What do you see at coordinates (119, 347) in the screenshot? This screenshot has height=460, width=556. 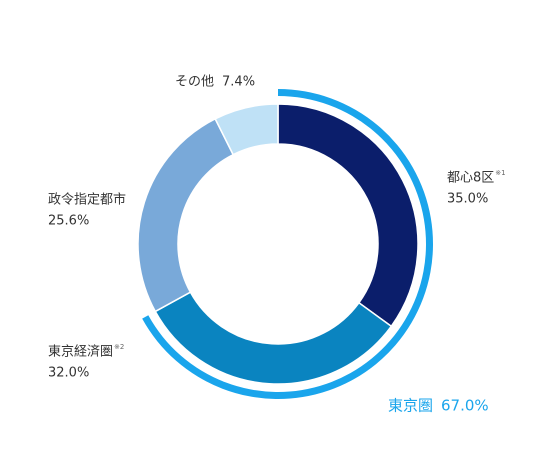 I see `footnote-mark: ※2` at bounding box center [119, 347].